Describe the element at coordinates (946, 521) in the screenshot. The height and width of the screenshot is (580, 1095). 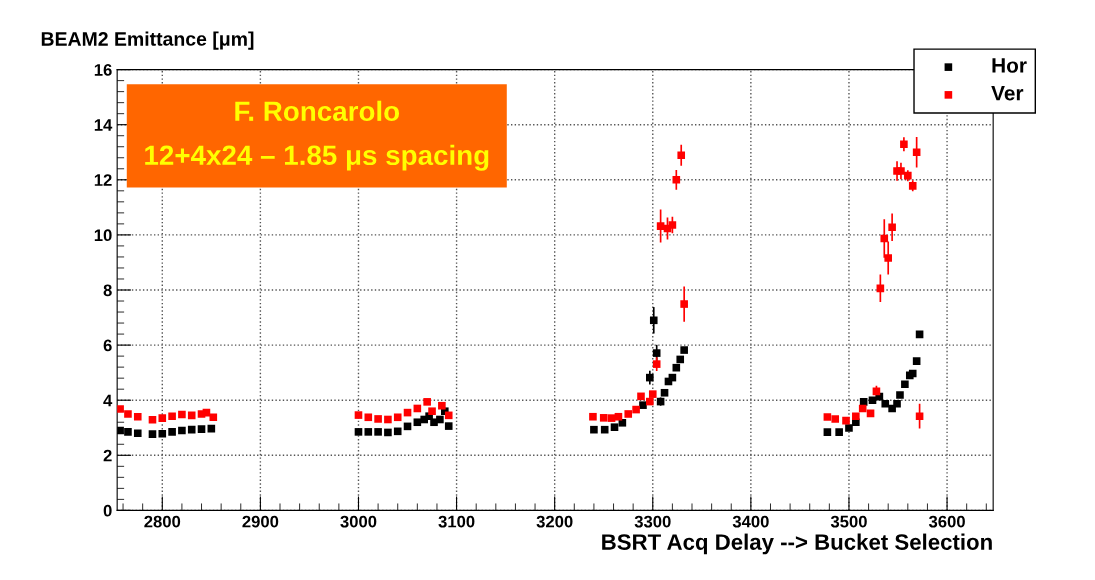
I see `x-tick-label: 3600` at that location.